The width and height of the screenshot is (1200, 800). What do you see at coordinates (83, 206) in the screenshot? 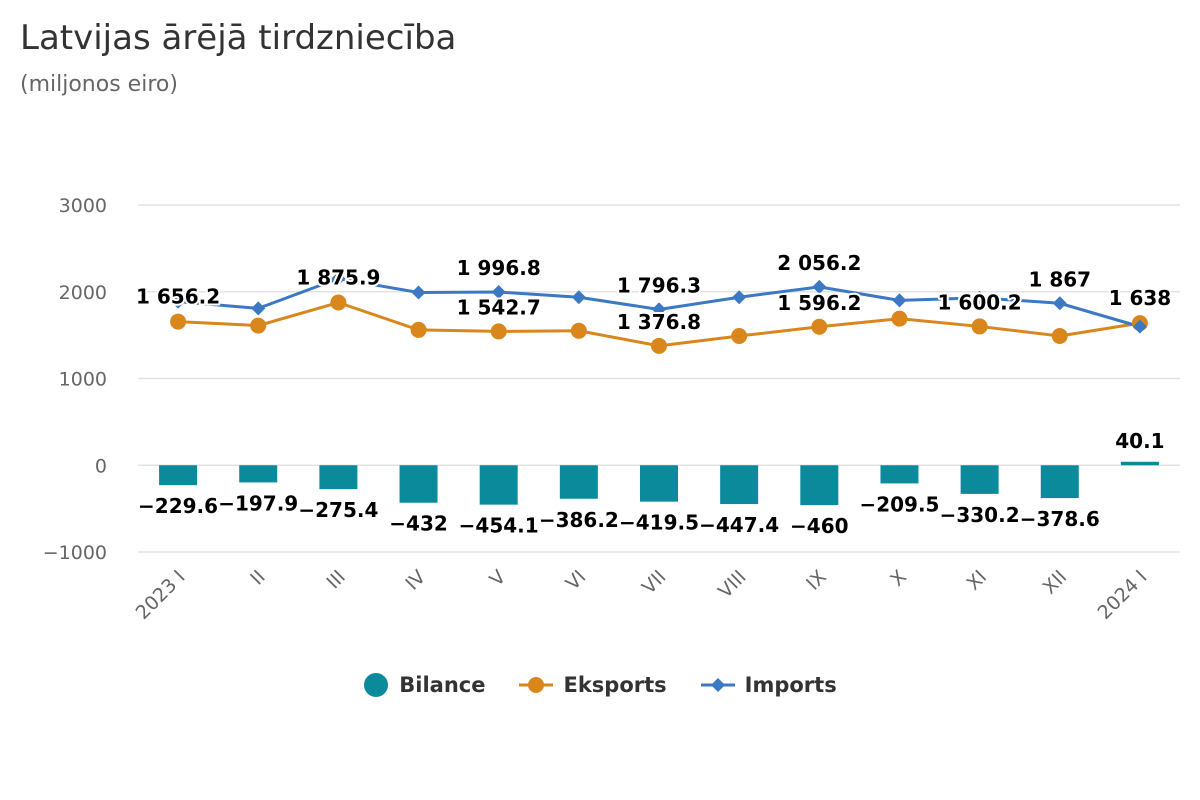
I see `y-tick-label: 3000` at bounding box center [83, 206].